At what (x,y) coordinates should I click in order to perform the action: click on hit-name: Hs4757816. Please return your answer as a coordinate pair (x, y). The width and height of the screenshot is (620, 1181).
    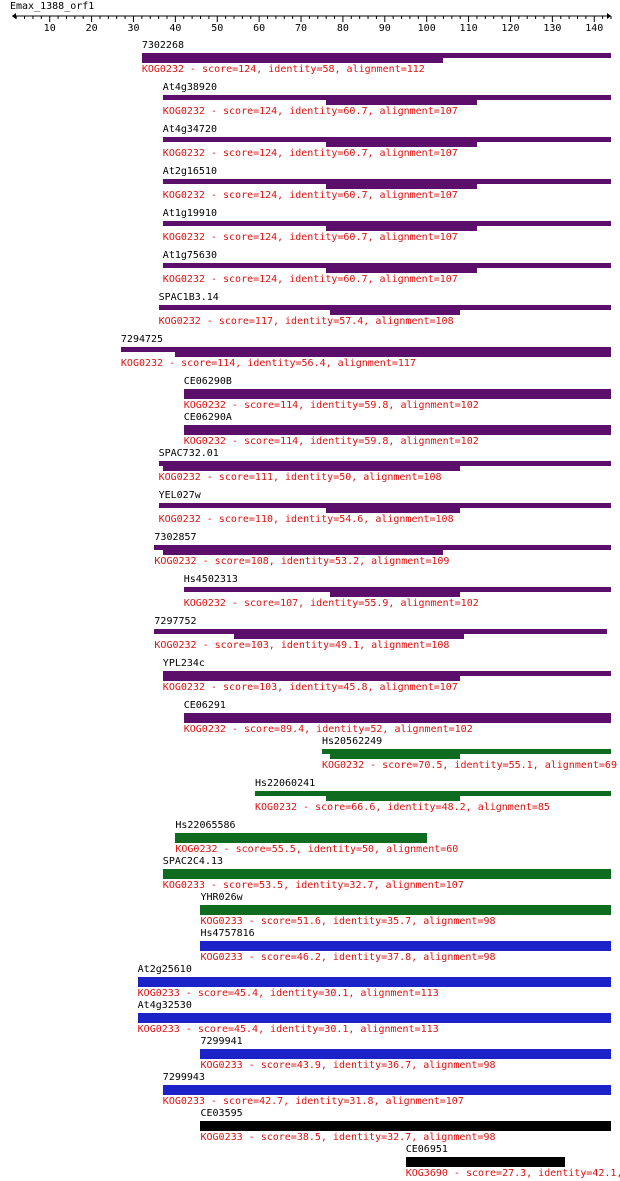
    Looking at the image, I should click on (227, 933).